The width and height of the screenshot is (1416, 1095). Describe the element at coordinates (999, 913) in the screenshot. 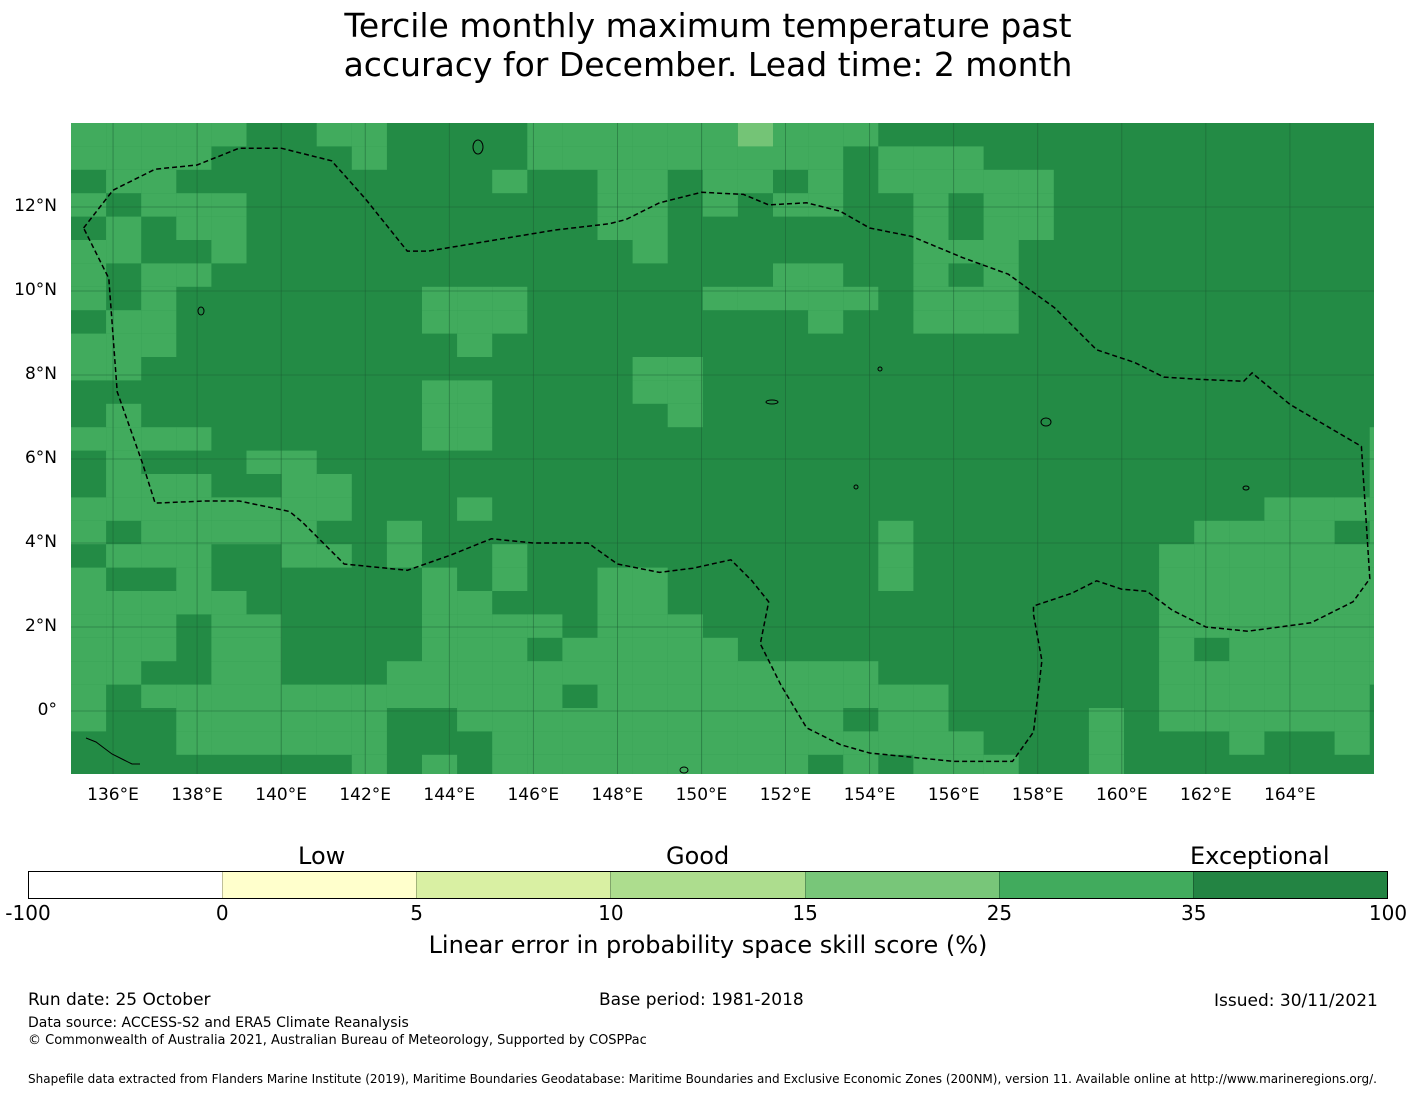

I see `colorbar-tick-label: 25` at that location.